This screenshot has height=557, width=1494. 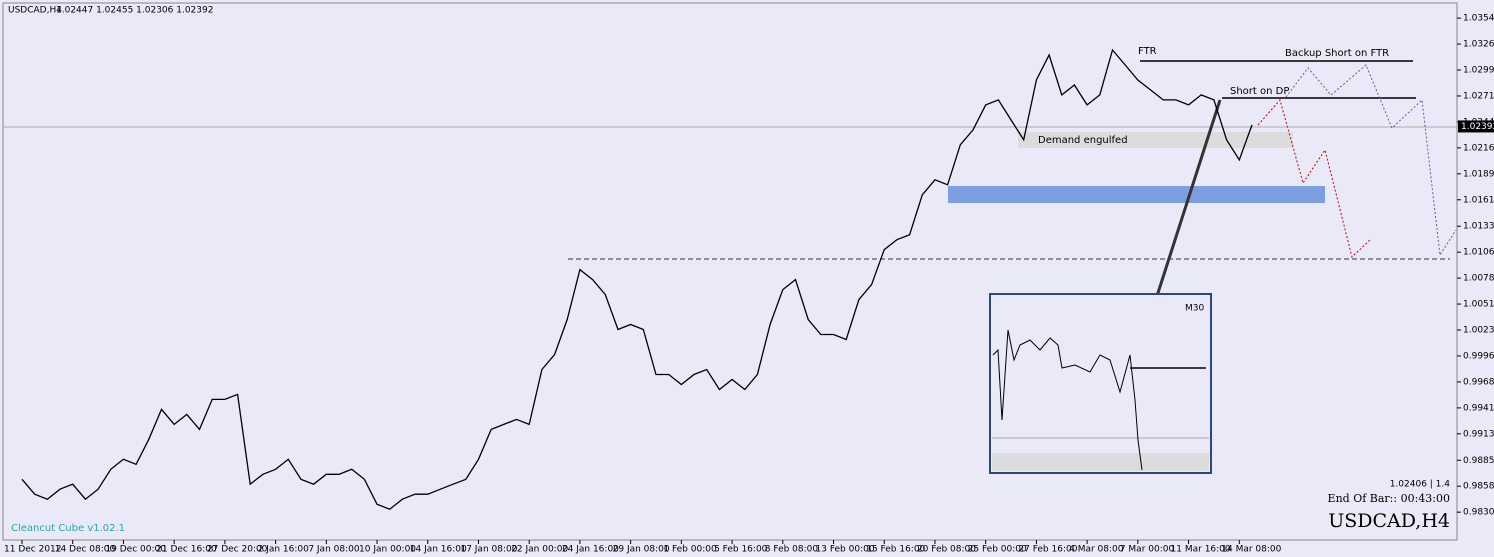 What do you see at coordinates (1083, 140) in the screenshot?
I see `annotation: Demand engulfed` at bounding box center [1083, 140].